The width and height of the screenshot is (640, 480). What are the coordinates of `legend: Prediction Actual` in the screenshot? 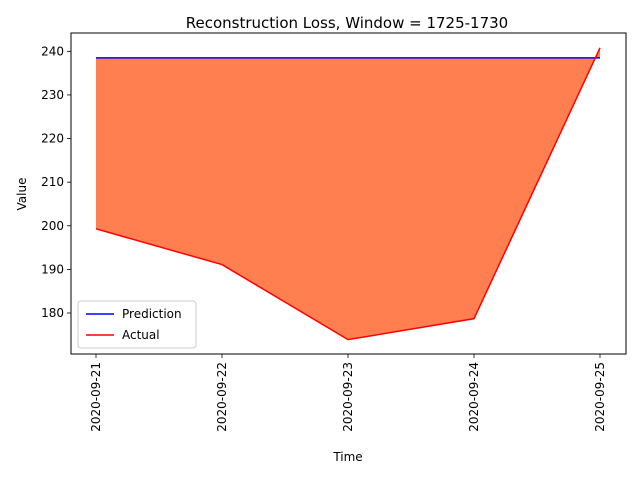 It's located at (137, 324).